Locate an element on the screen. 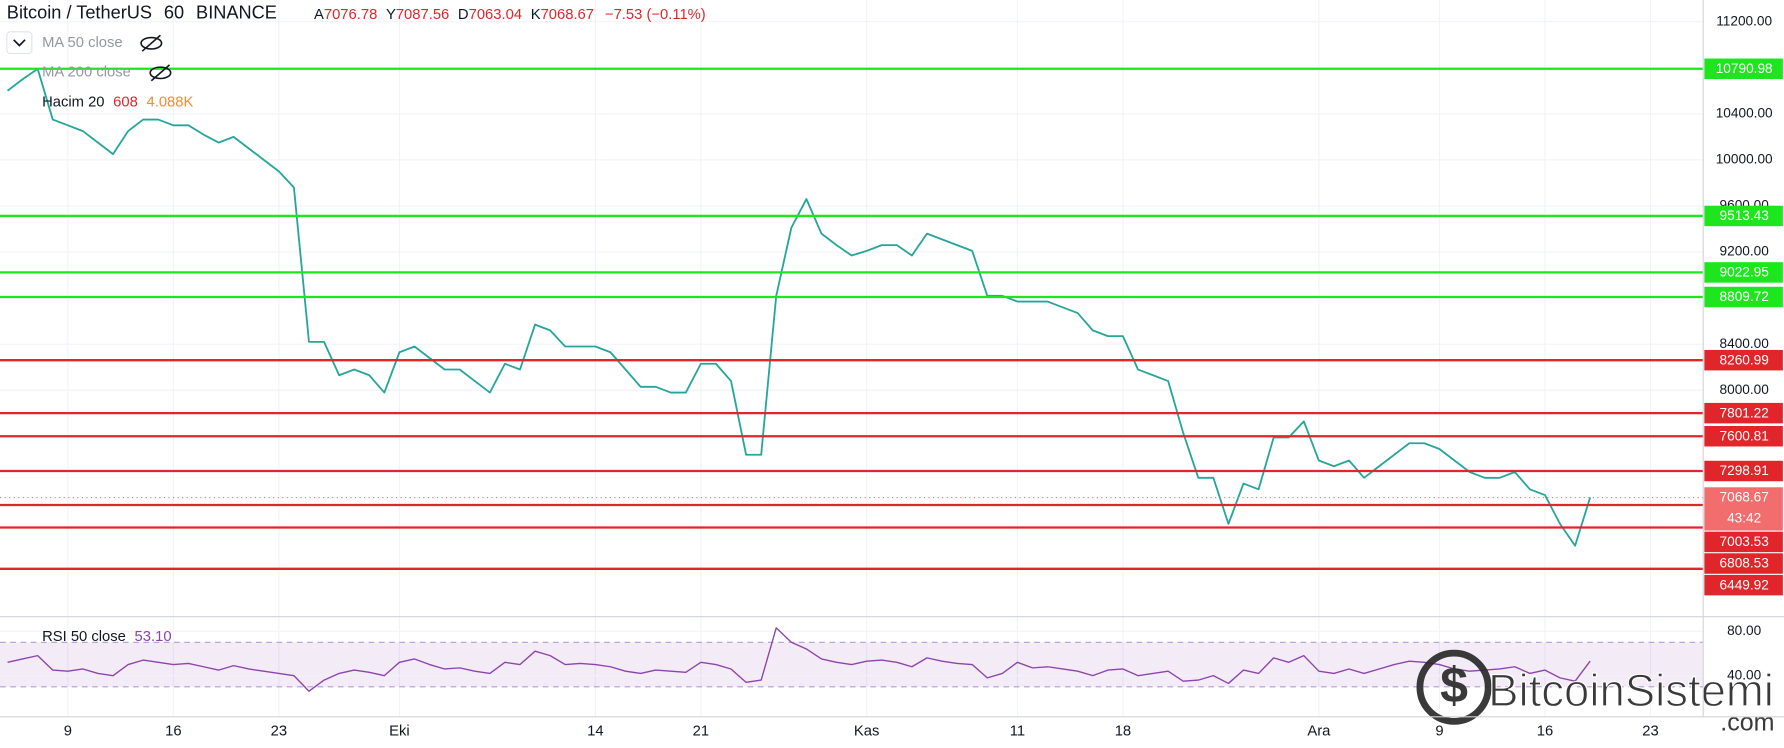 The image size is (1784, 748). watermark-text: BitcoinSistemi is located at coordinates (1631, 690).